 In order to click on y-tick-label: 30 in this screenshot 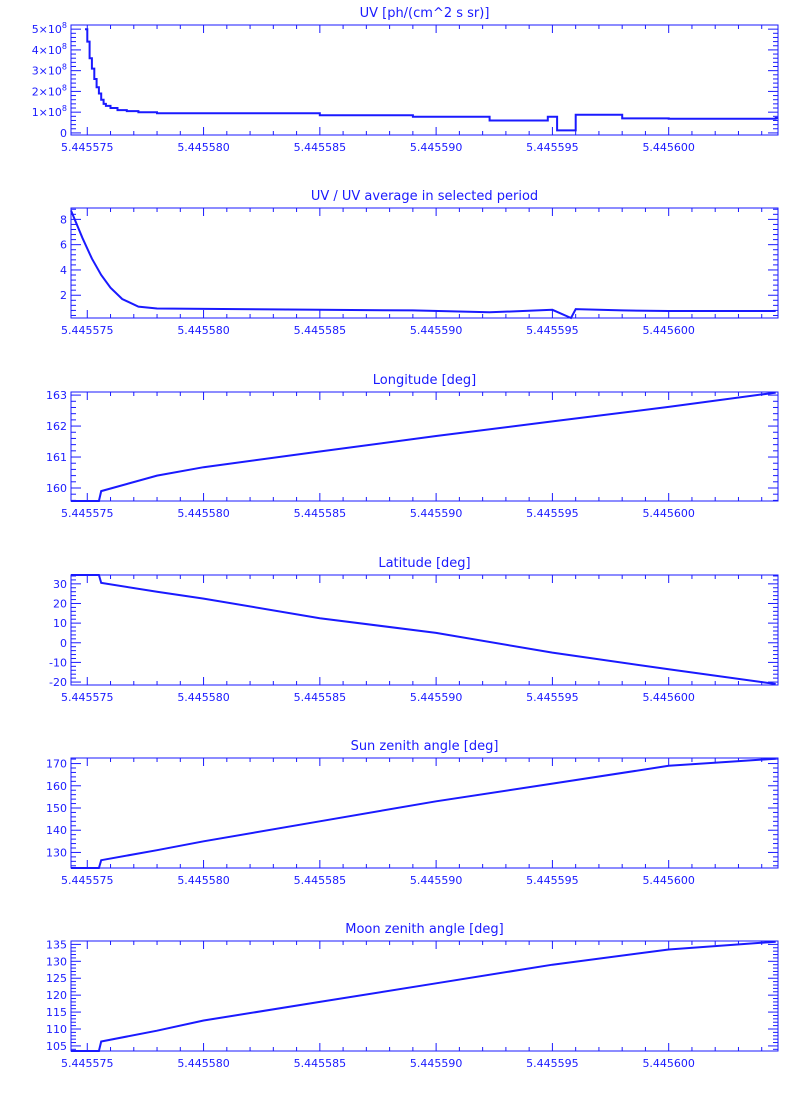, I will do `click(60, 584)`.